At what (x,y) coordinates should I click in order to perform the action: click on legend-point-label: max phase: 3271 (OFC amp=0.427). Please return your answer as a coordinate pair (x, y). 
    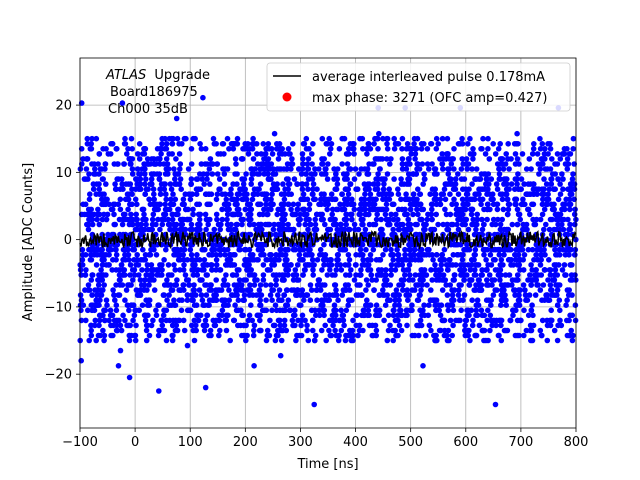
    Looking at the image, I should click on (429, 98).